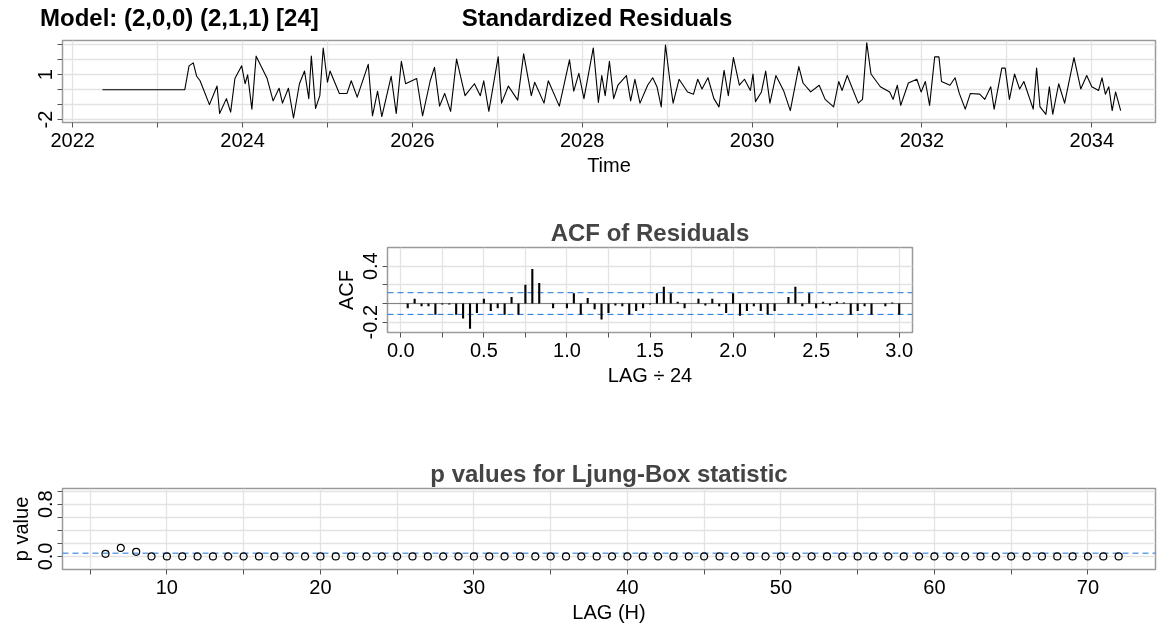 This screenshot has width=1162, height=635. I want to click on chart-subtitle: Model: (2,0,0) (2,1,1) [24], so click(179, 18).